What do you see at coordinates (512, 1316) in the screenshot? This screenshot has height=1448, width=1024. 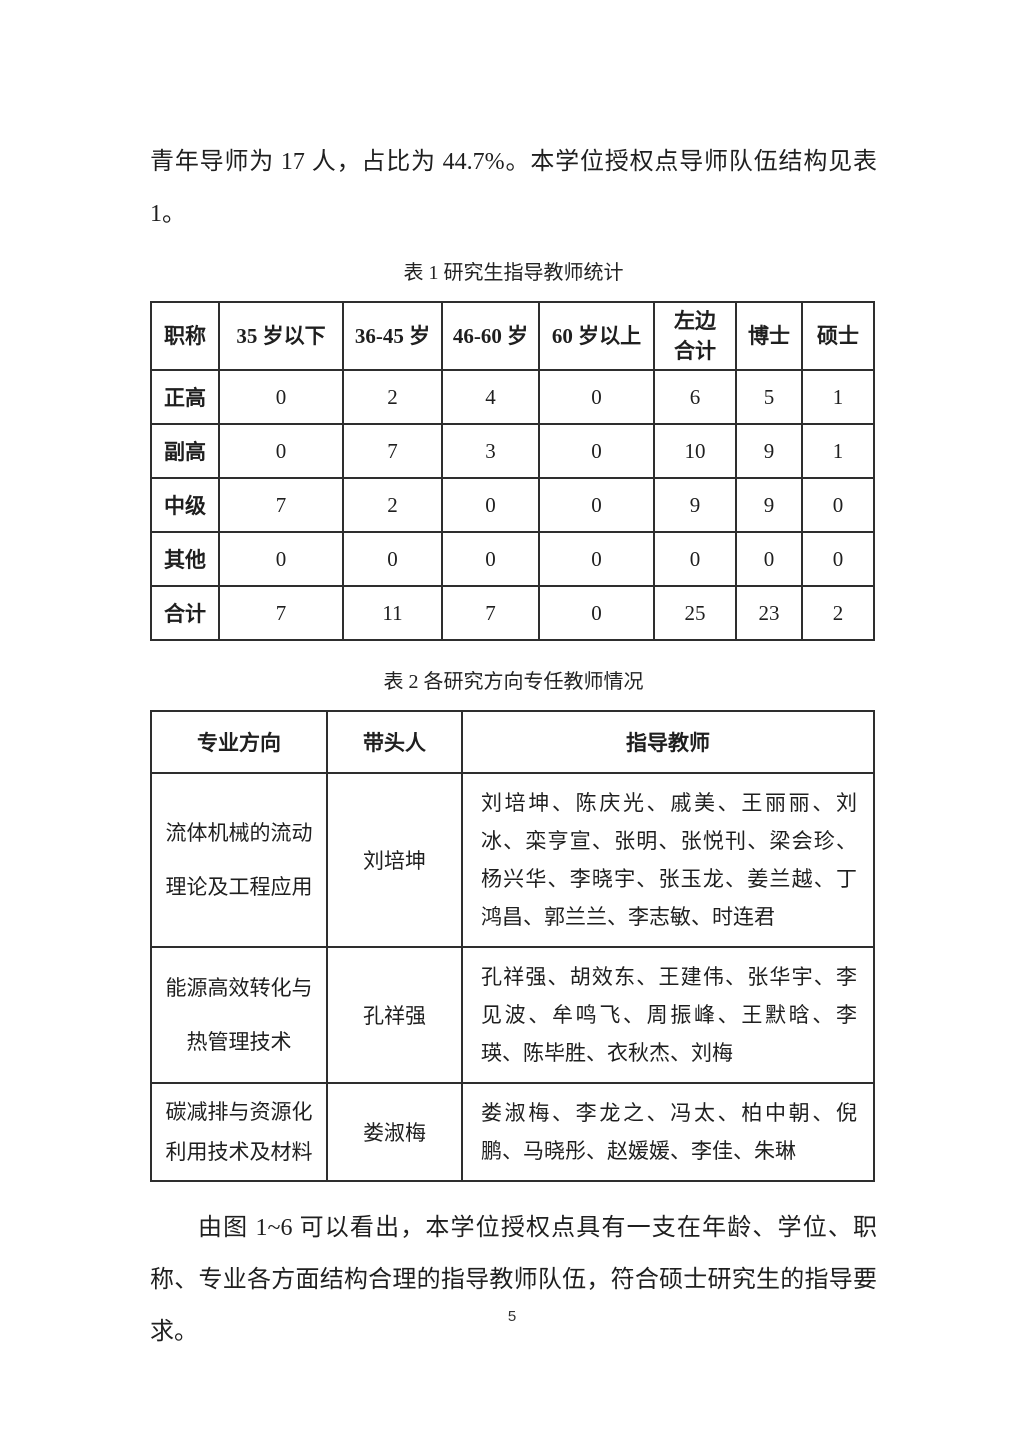 I see `page-number: 5` at bounding box center [512, 1316].